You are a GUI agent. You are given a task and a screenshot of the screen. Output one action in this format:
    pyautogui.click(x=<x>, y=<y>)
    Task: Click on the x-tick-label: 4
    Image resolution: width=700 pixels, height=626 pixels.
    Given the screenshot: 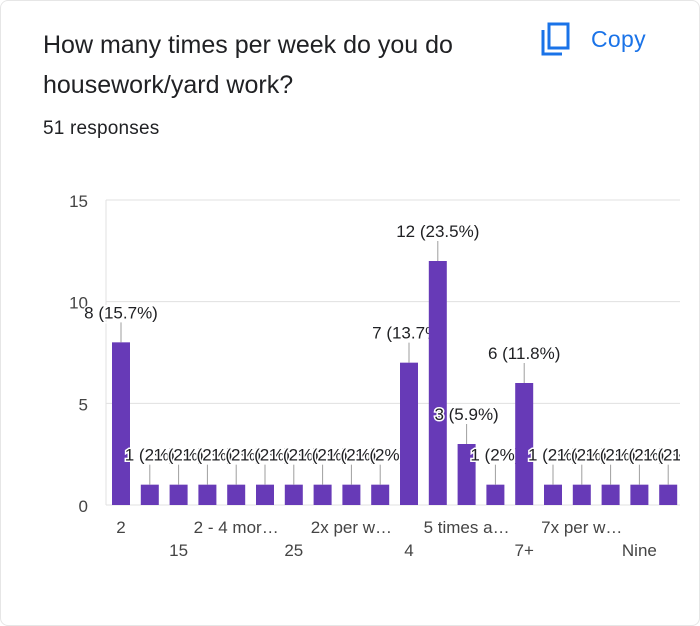 What is the action you would take?
    pyautogui.click(x=408, y=550)
    